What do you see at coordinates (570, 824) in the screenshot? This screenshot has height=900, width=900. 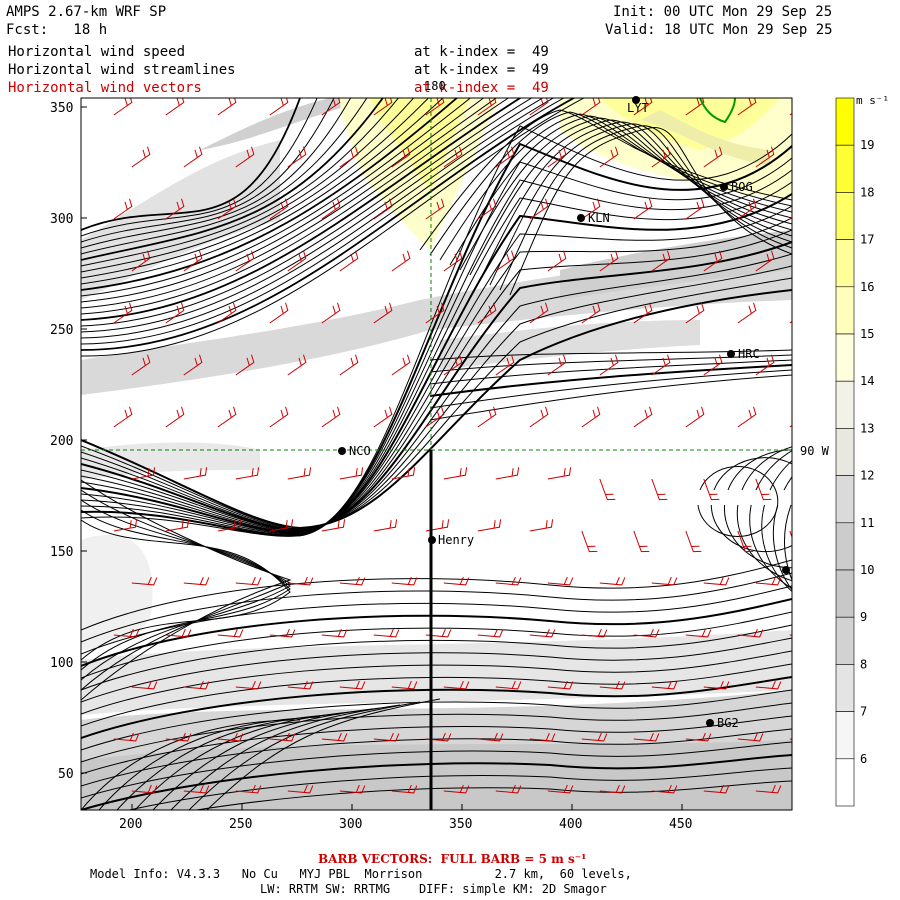 I see `x-tick-label: 400` at bounding box center [570, 824].